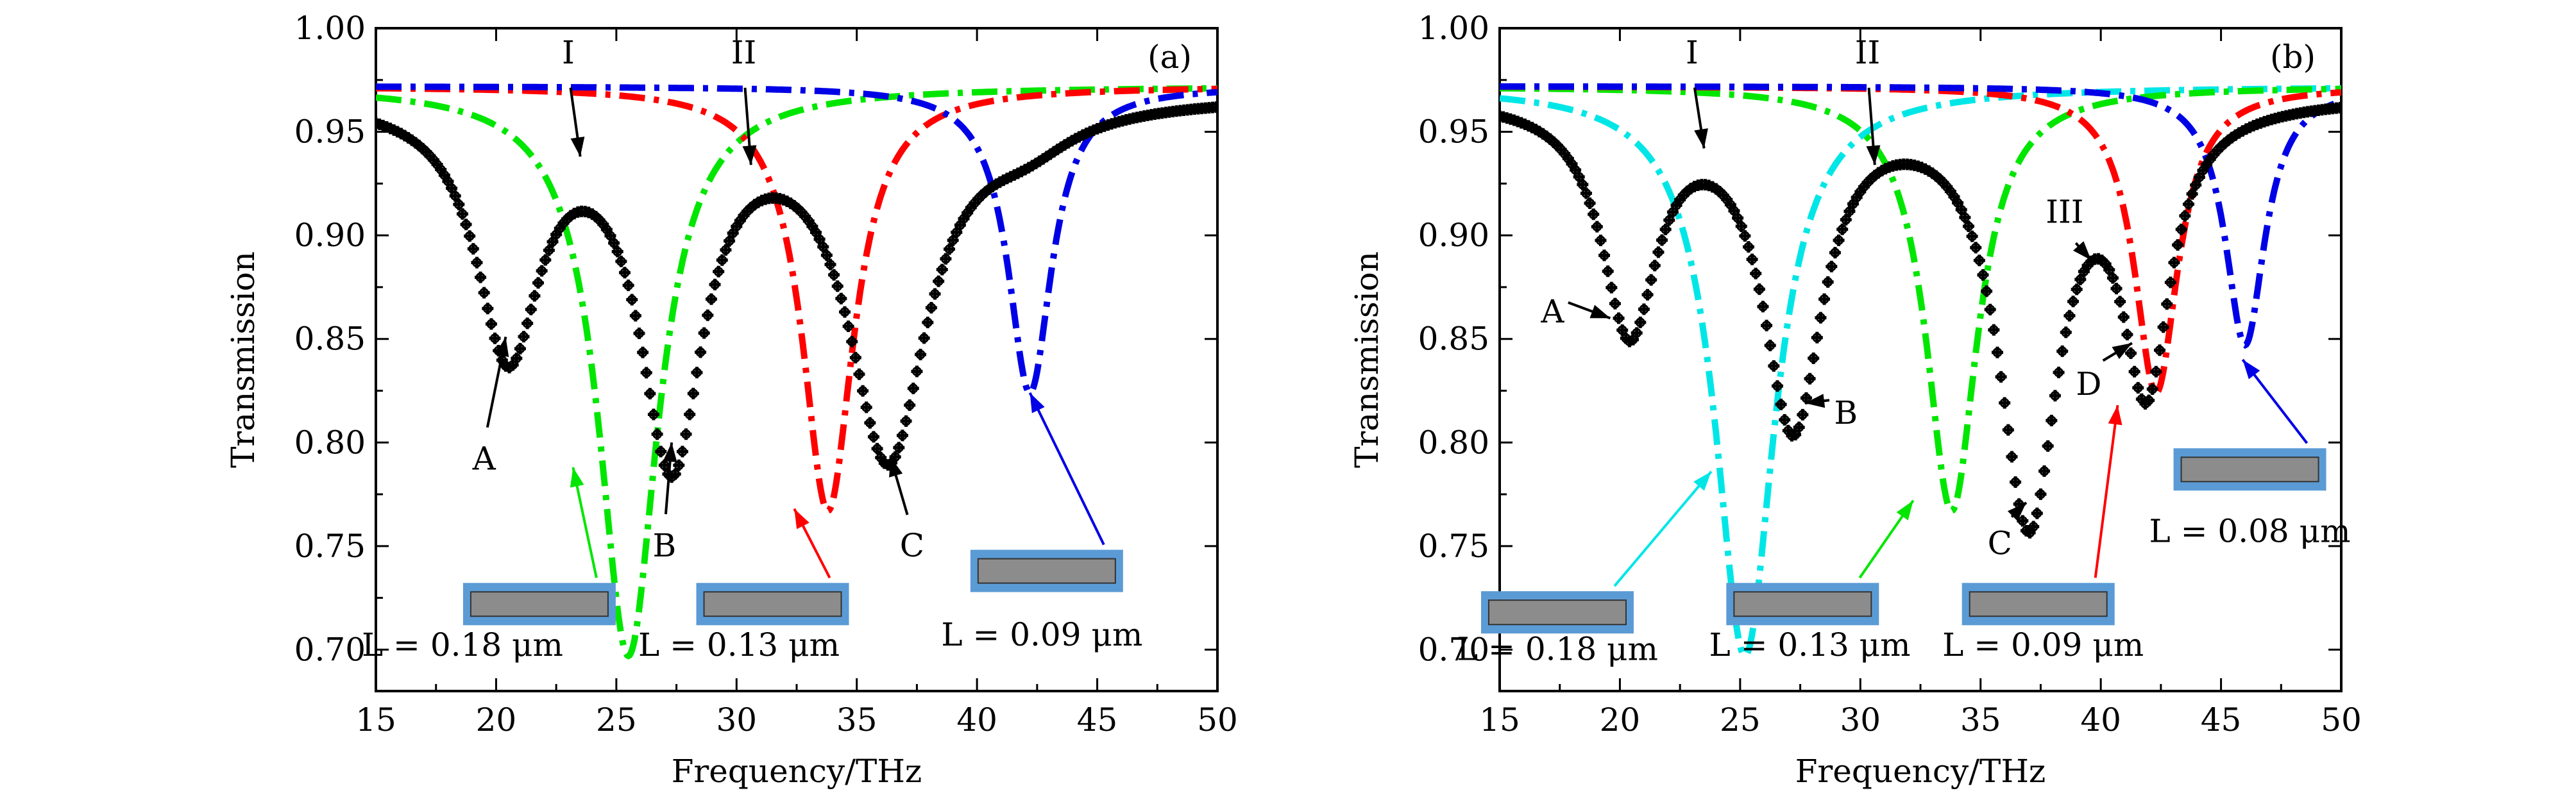 The image size is (2576, 793). I want to click on series-line, so click(1920, 216).